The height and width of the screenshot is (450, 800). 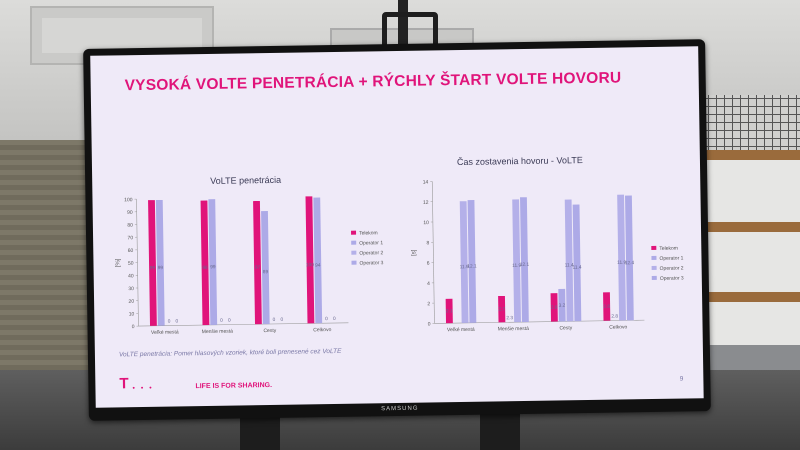 I want to click on data-label: 94, so click(x=318, y=266).